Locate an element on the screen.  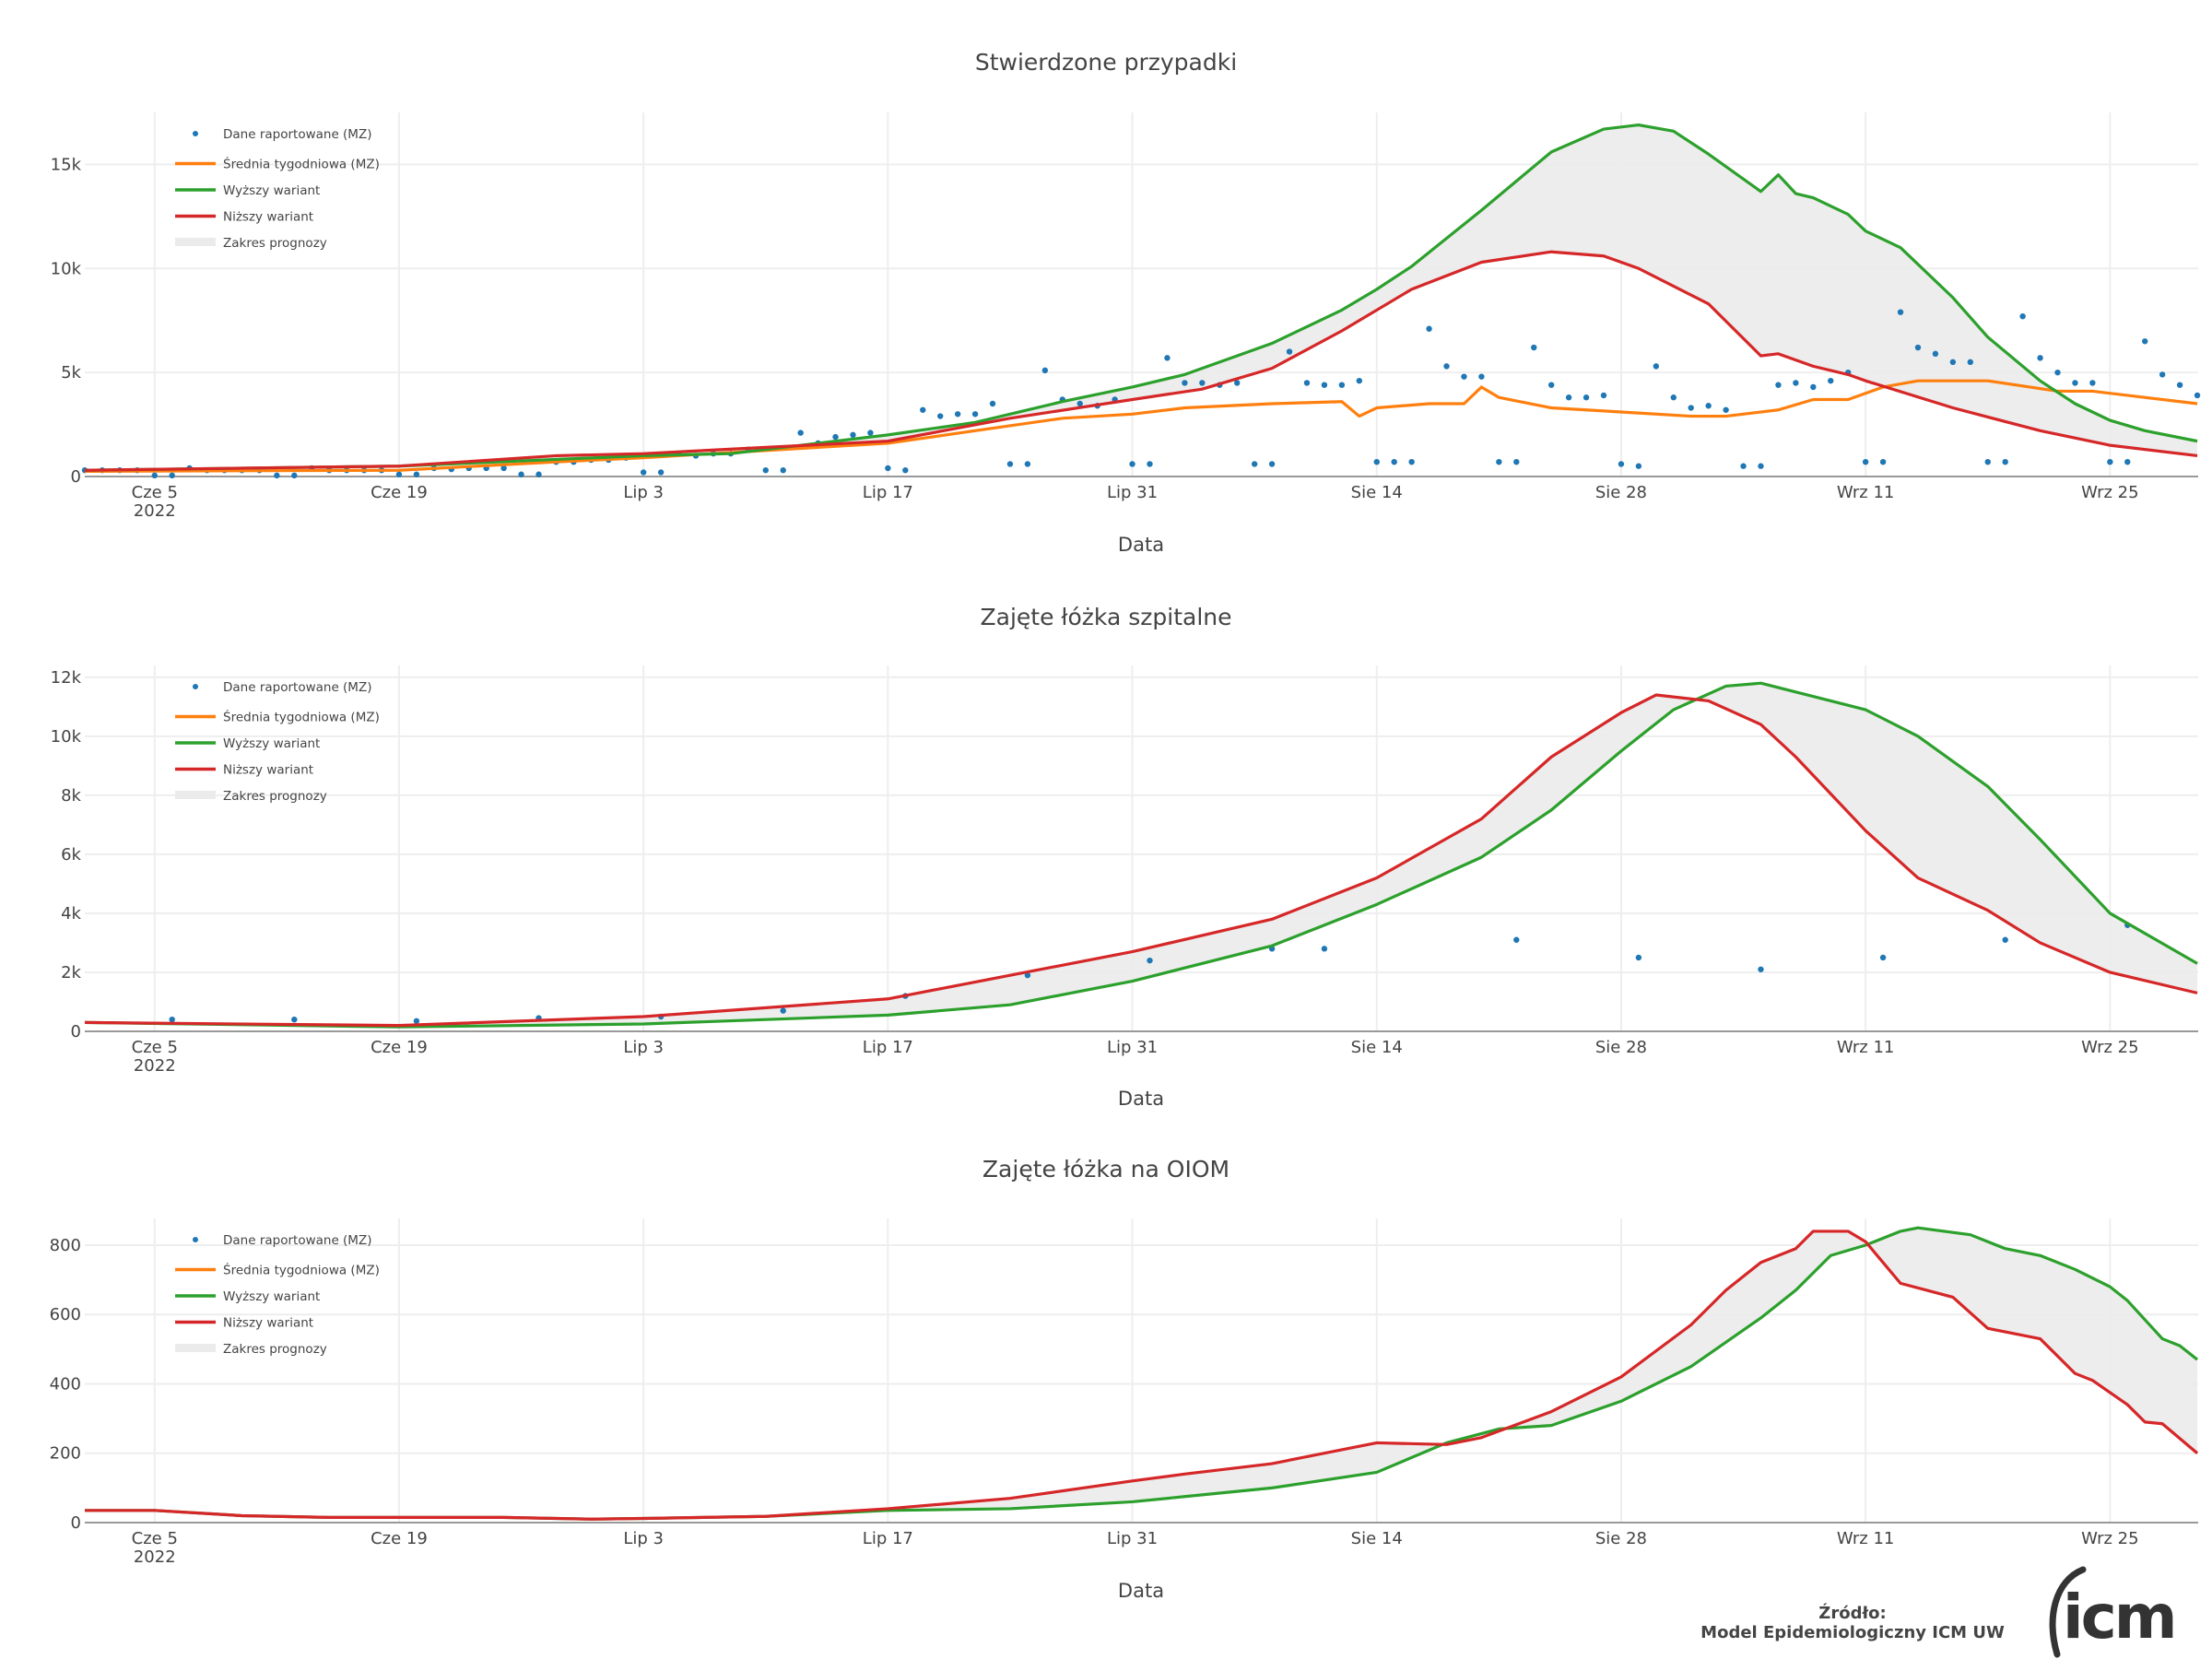
y-tick-label: 6k is located at coordinates (71, 855).